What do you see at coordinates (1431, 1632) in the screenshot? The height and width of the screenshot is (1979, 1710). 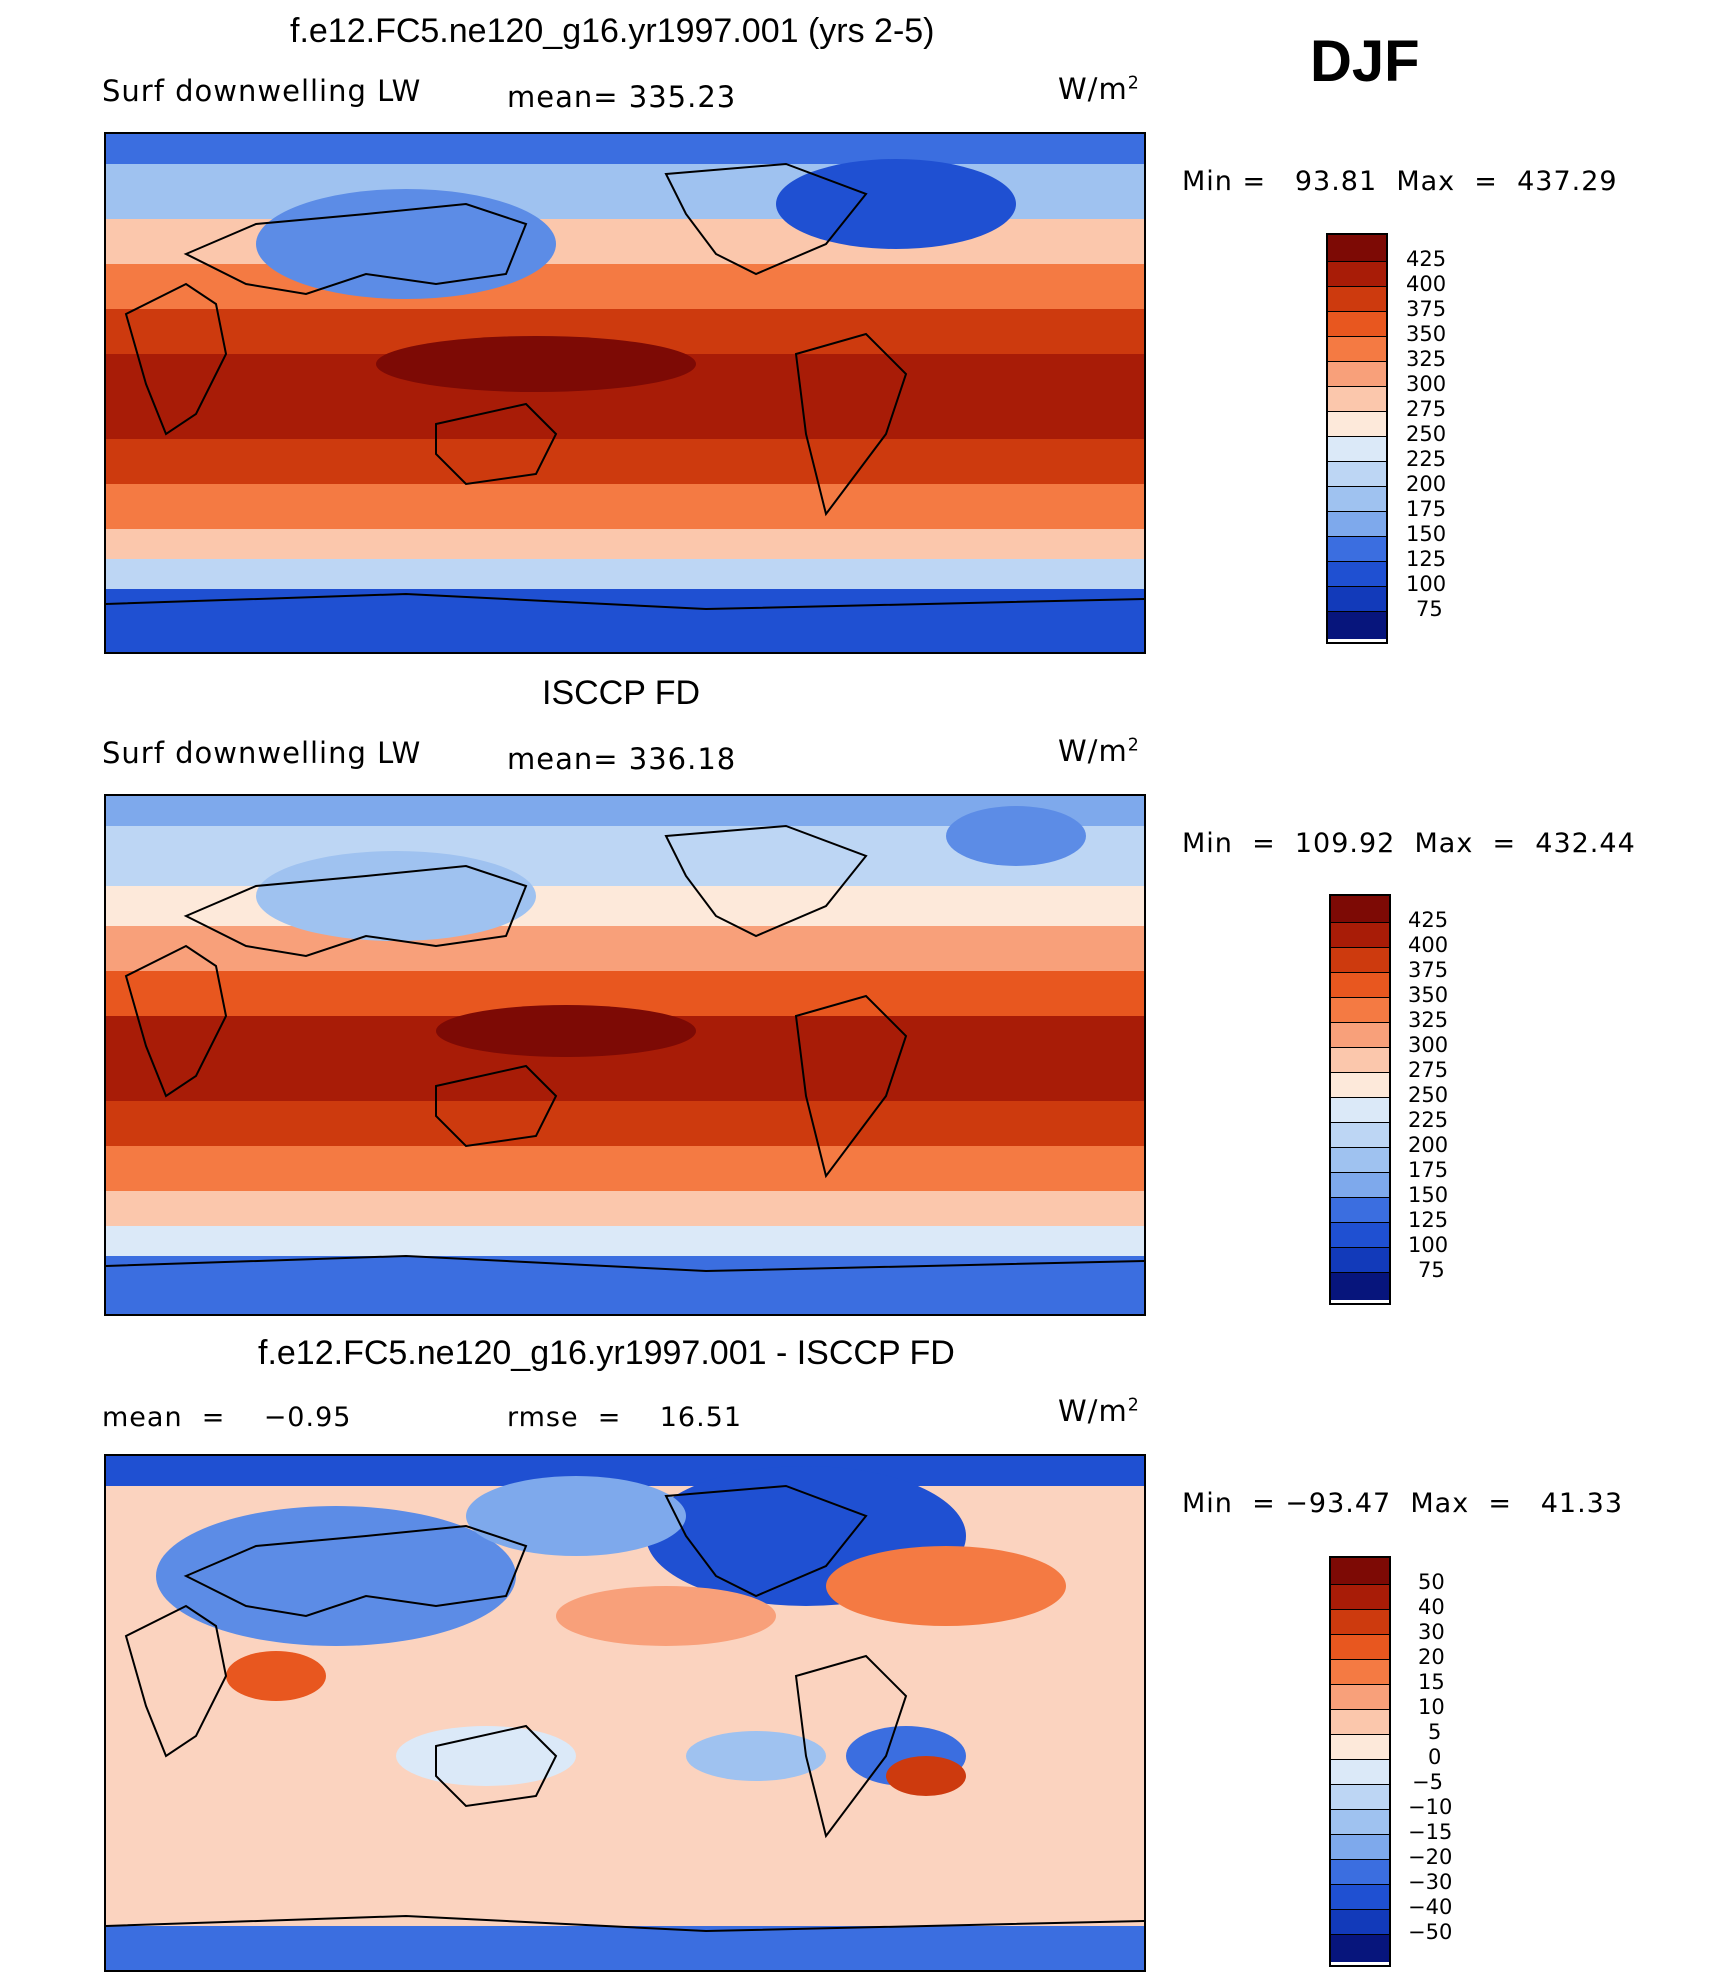 I see `colorbar-tick: 30` at bounding box center [1431, 1632].